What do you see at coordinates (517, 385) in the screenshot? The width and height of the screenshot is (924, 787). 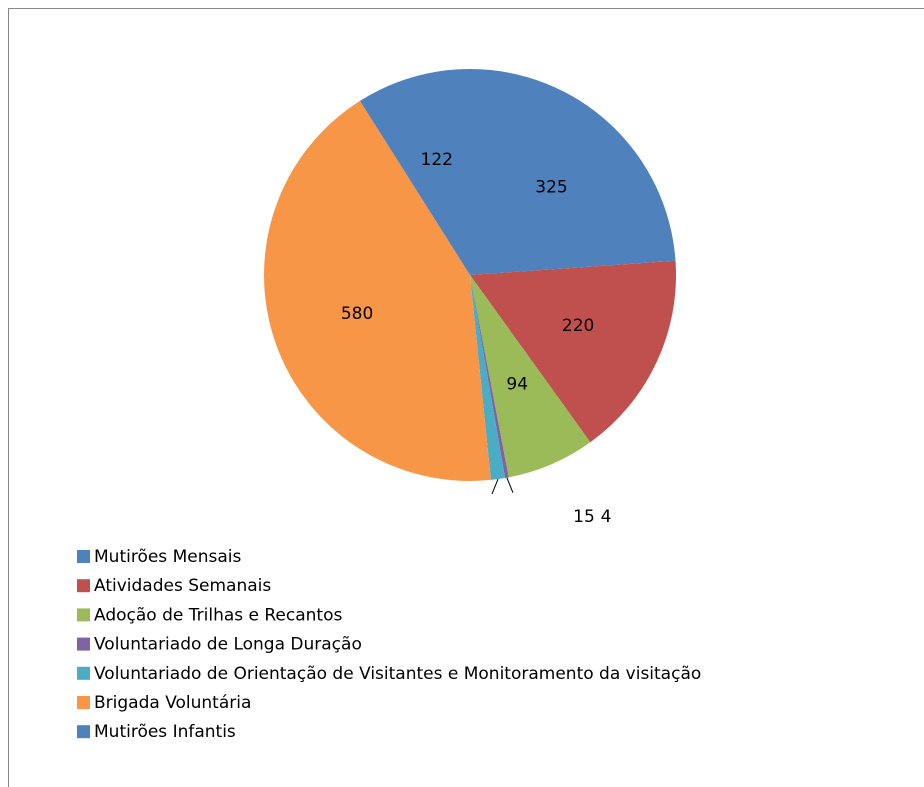 I see `data-label: 94` at bounding box center [517, 385].